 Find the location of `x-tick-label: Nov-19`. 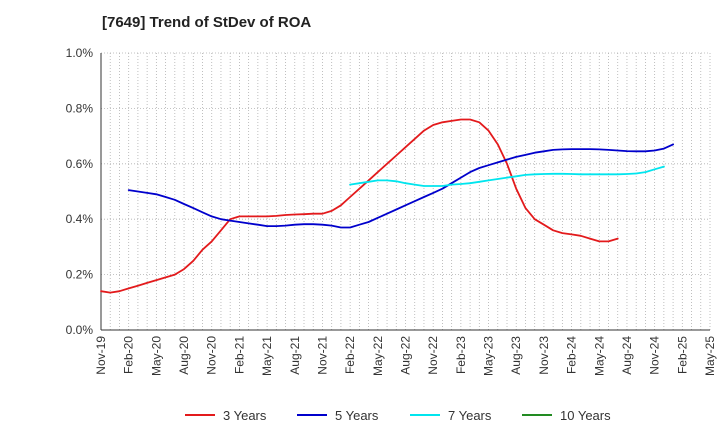

x-tick-label: Nov-19 is located at coordinates (101, 355).